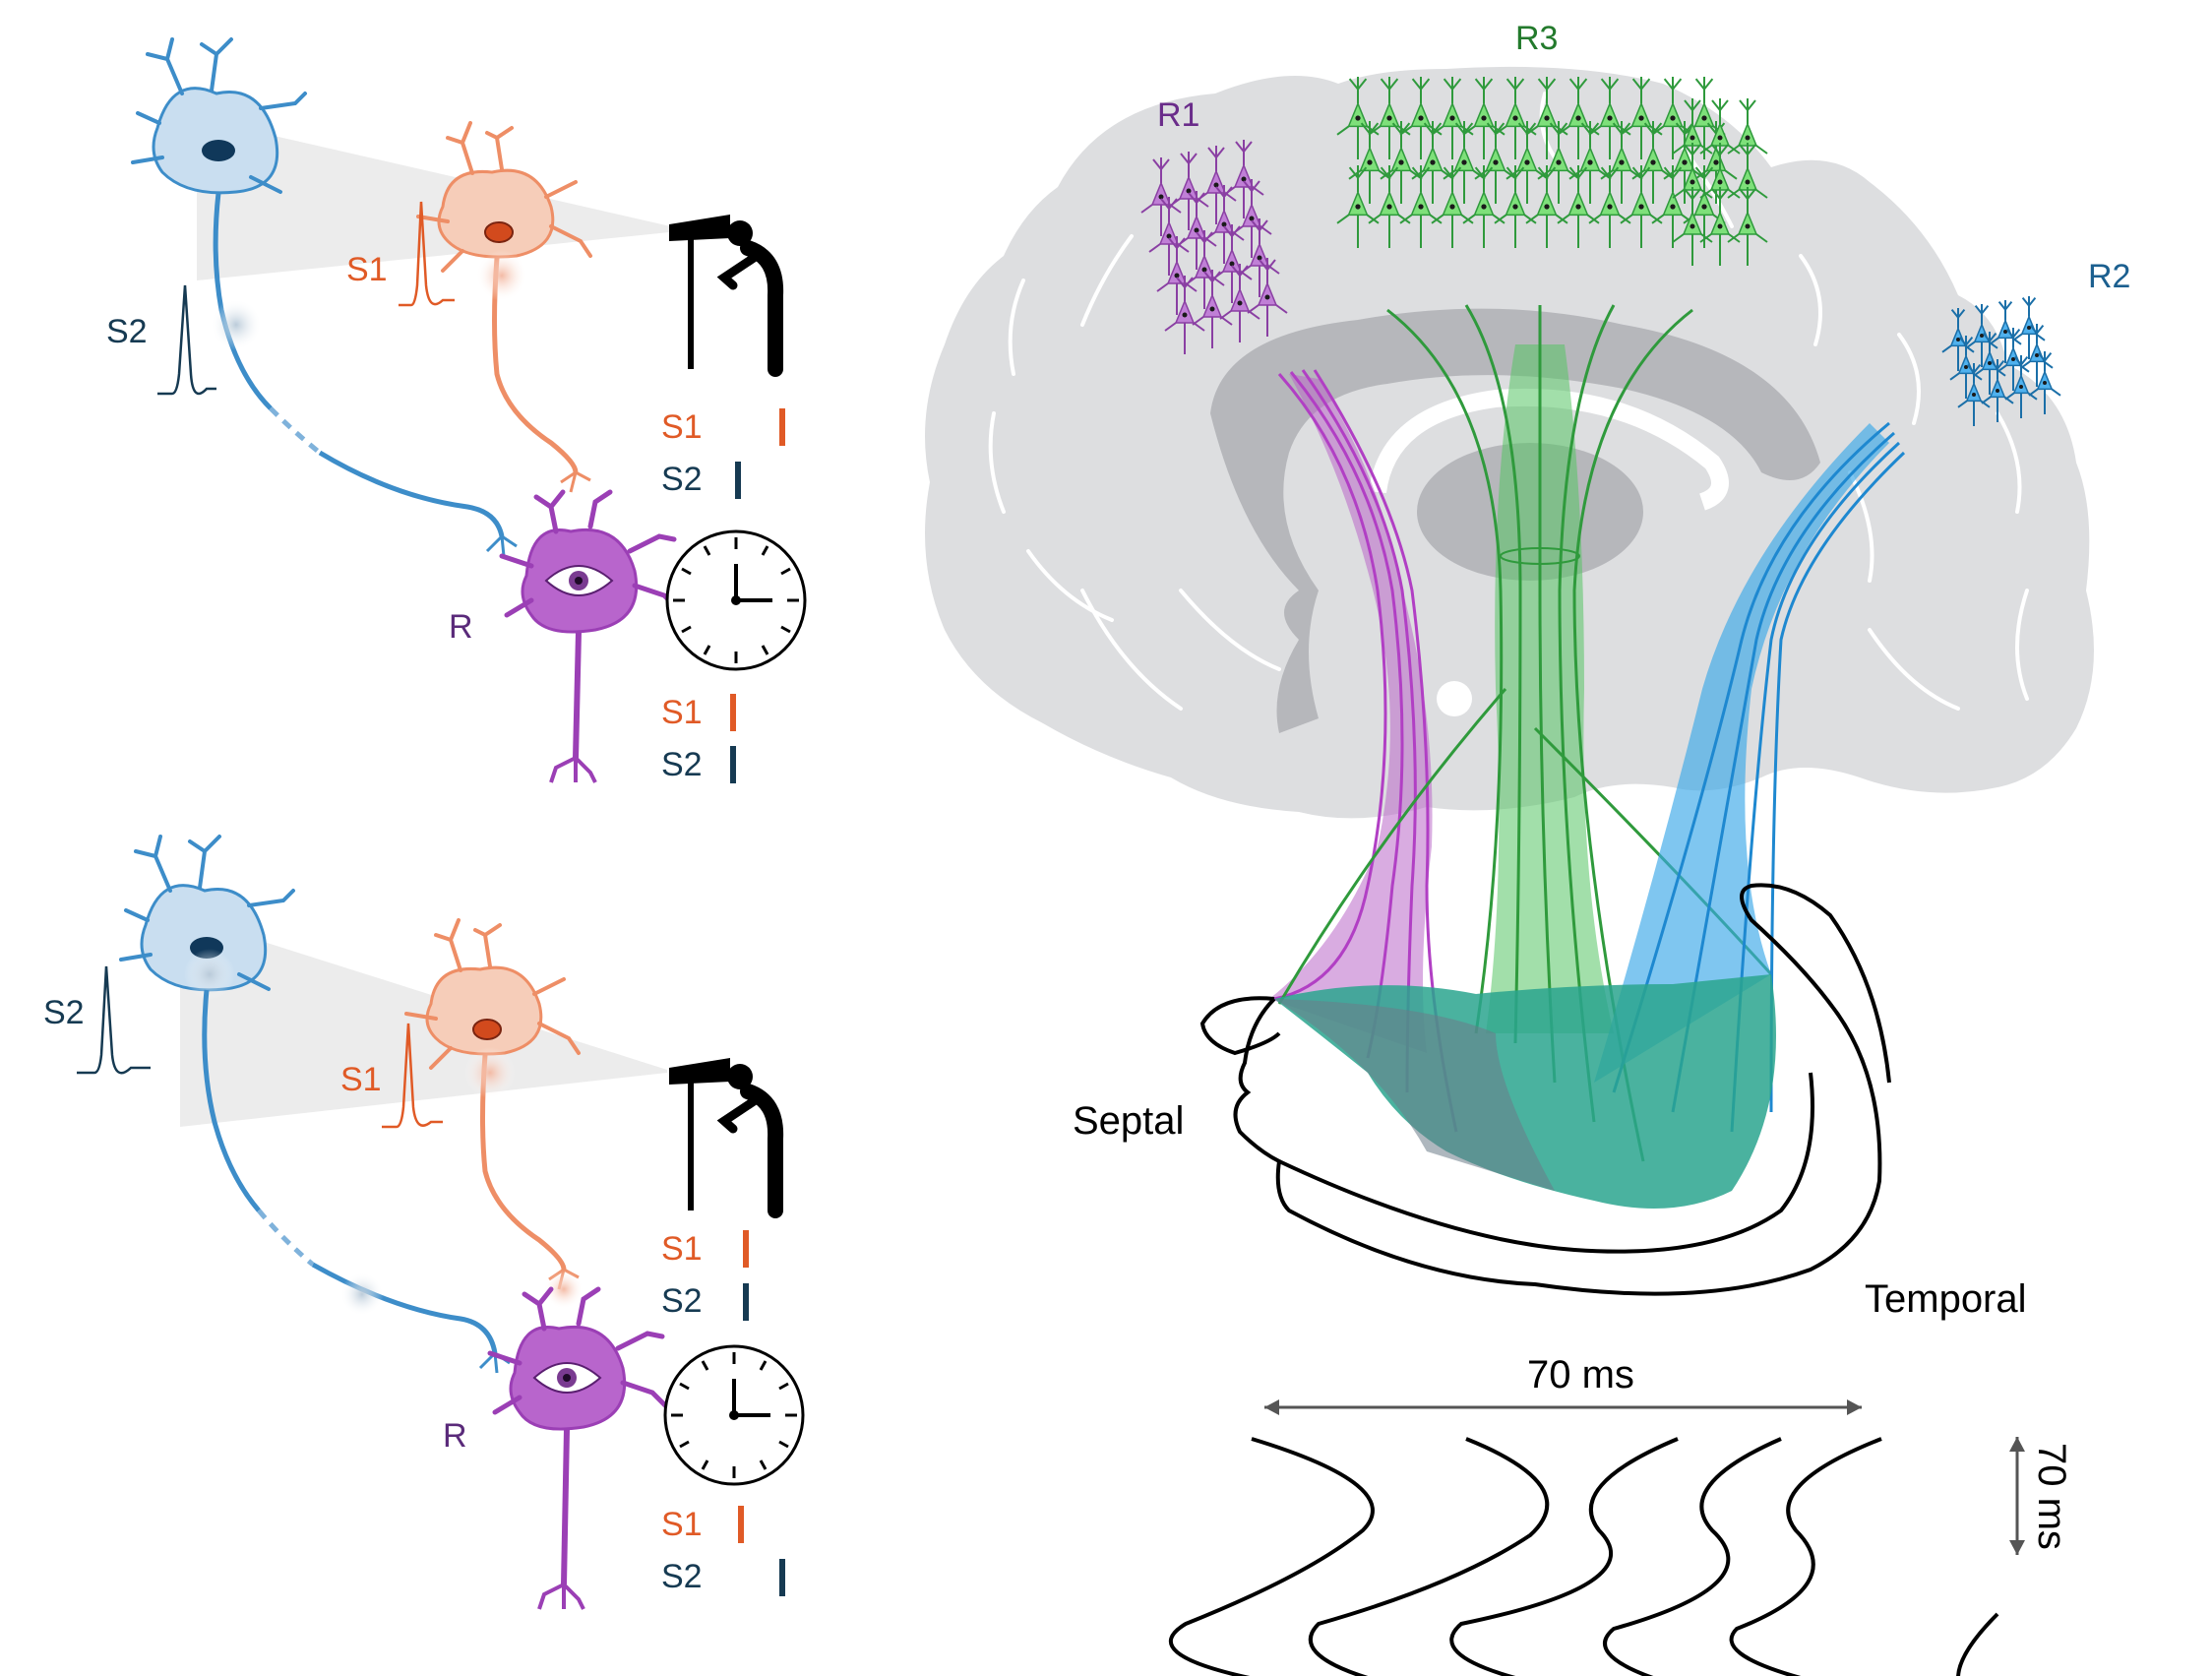 The height and width of the screenshot is (1676, 2212). Describe the element at coordinates (218, 150) in the screenshot. I see `s2-nucleus` at that location.